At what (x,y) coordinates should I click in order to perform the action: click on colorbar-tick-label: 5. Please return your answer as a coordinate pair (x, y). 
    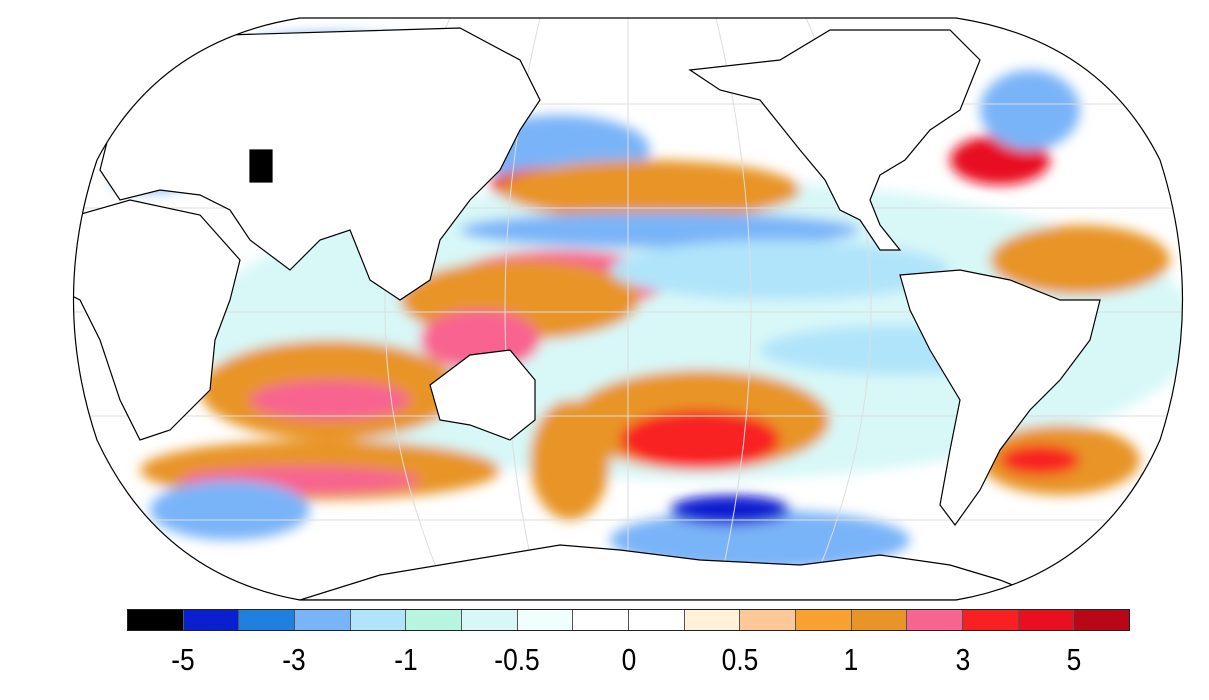
    Looking at the image, I should click on (1074, 659).